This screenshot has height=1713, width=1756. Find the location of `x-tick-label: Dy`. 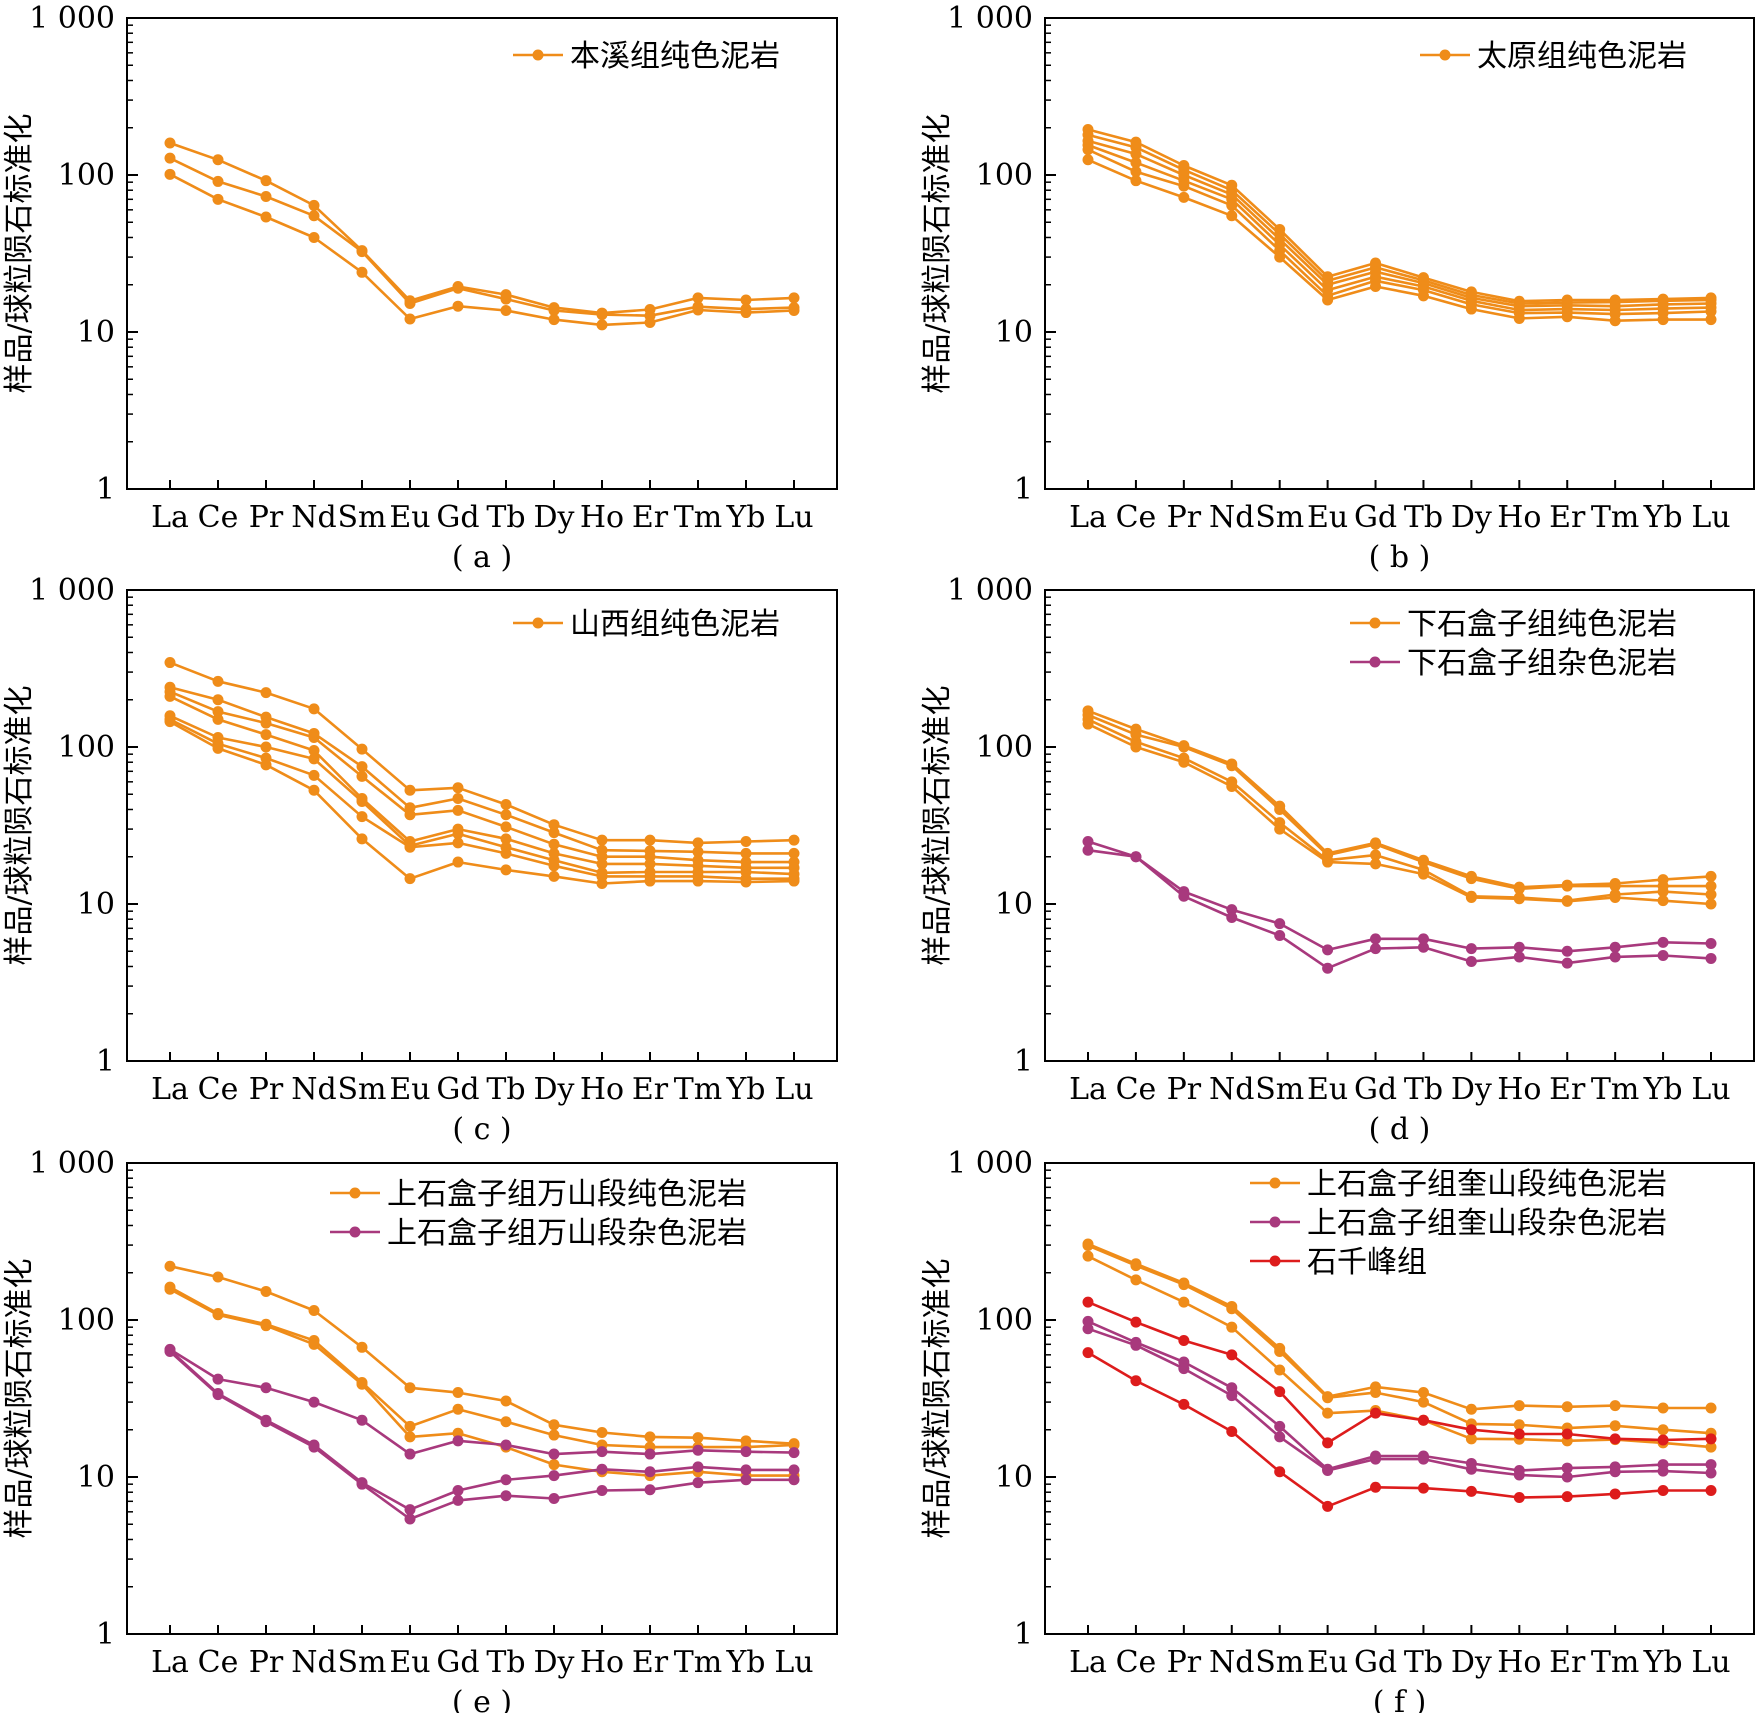

x-tick-label: Dy is located at coordinates (553, 1662).